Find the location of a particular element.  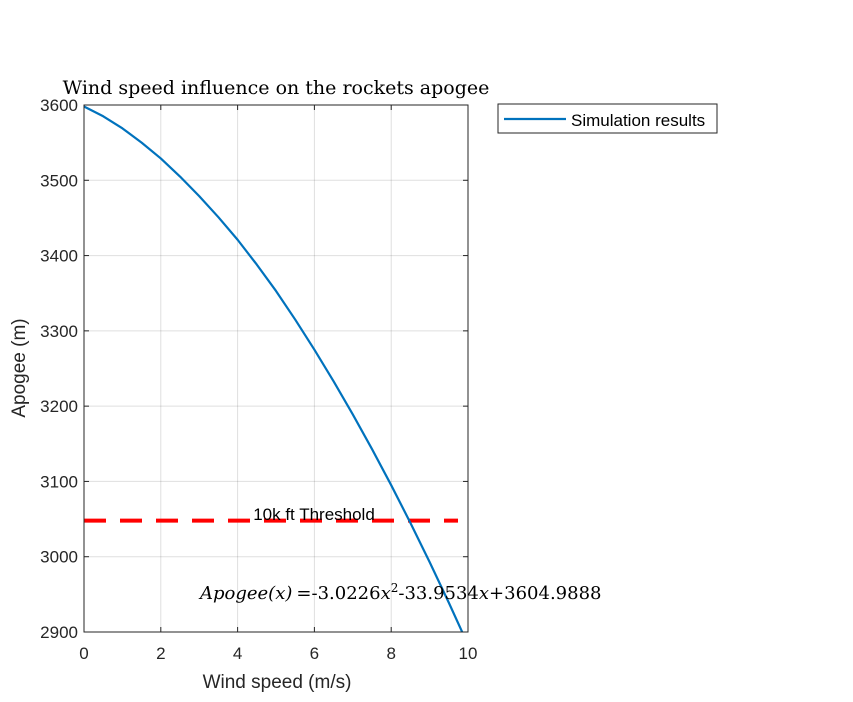

equation-x2: x is located at coordinates (484, 593).